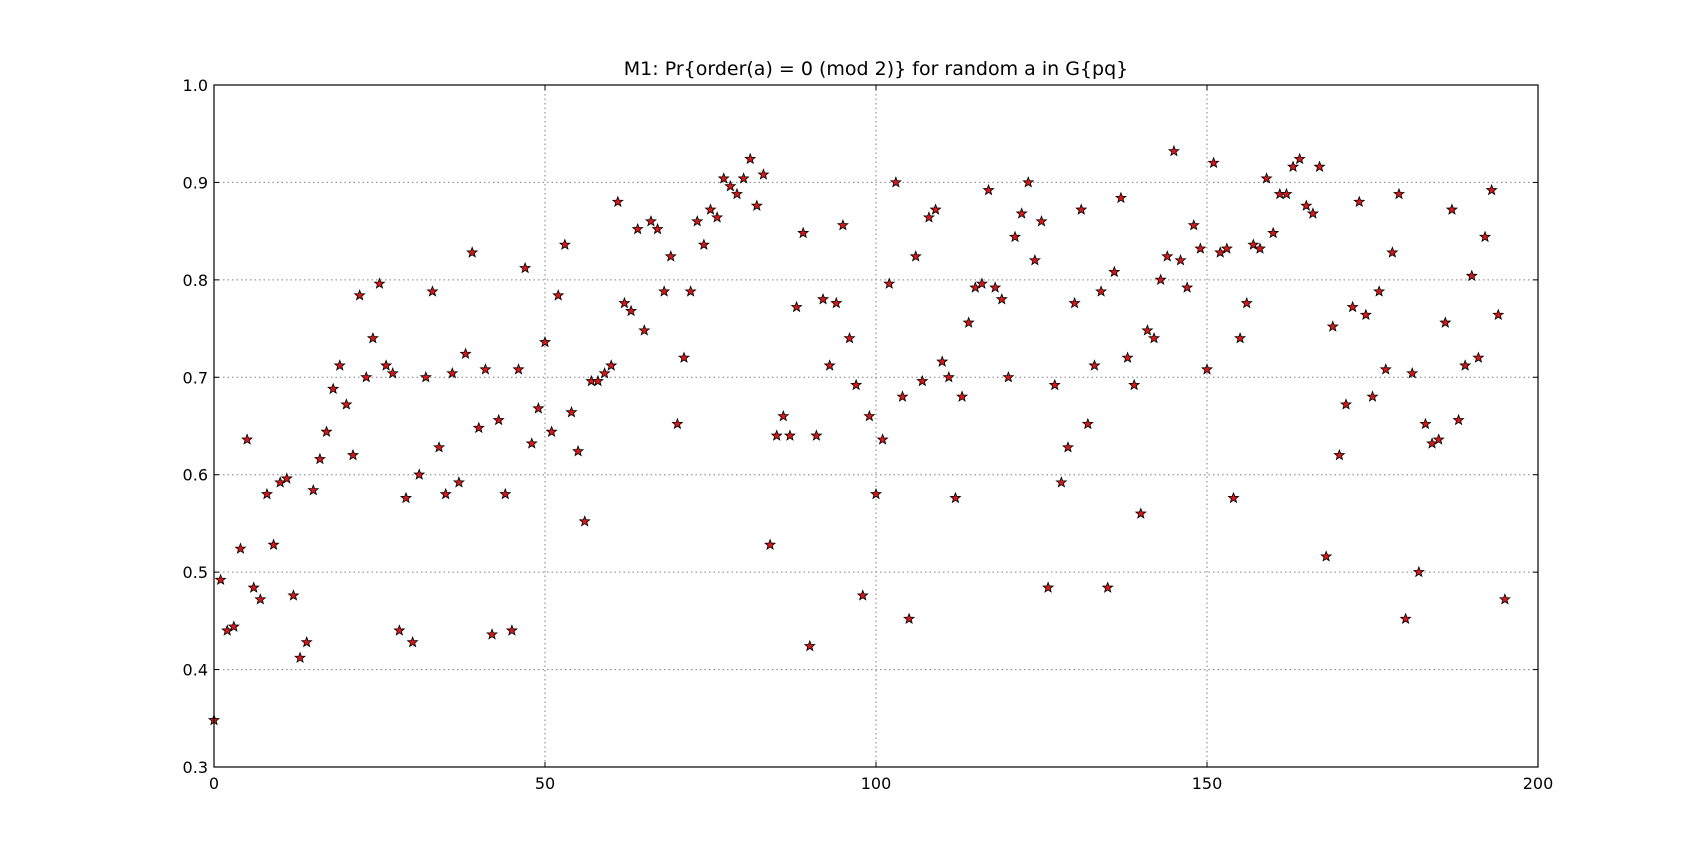  What do you see at coordinates (195, 475) in the screenshot?
I see `y-tick-label: 0.6` at bounding box center [195, 475].